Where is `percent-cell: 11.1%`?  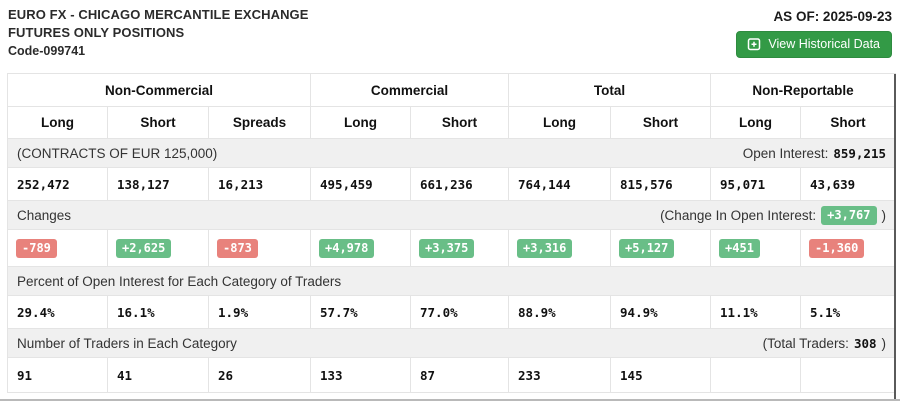
percent-cell: 11.1% is located at coordinates (756, 312).